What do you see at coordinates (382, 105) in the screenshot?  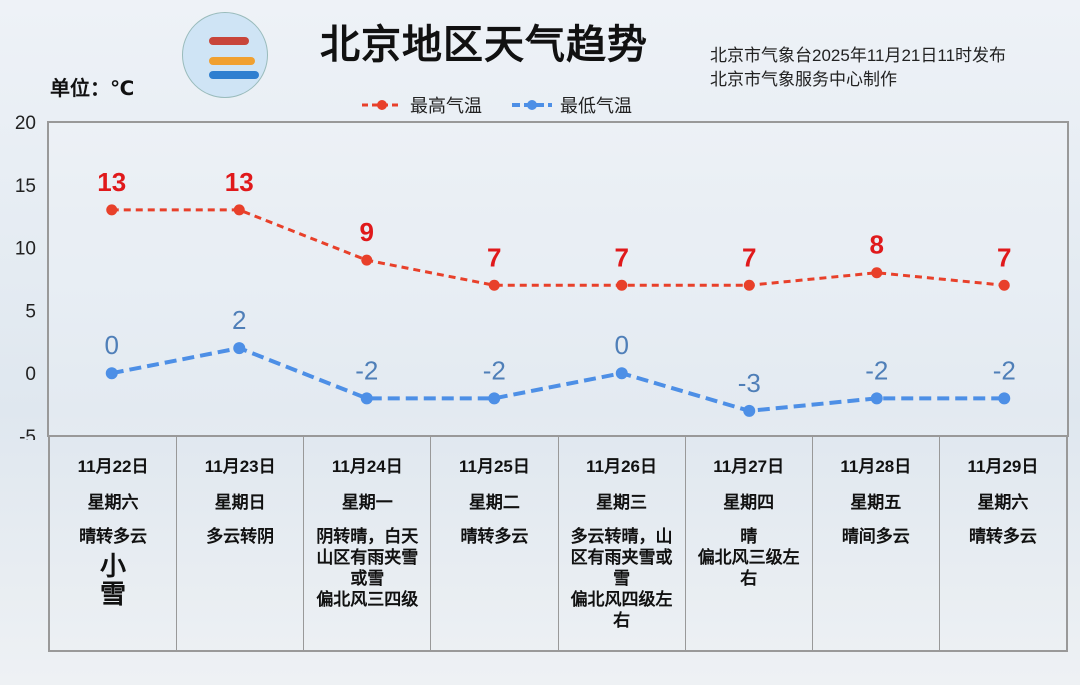 I see `legend-high-marker-icon` at bounding box center [382, 105].